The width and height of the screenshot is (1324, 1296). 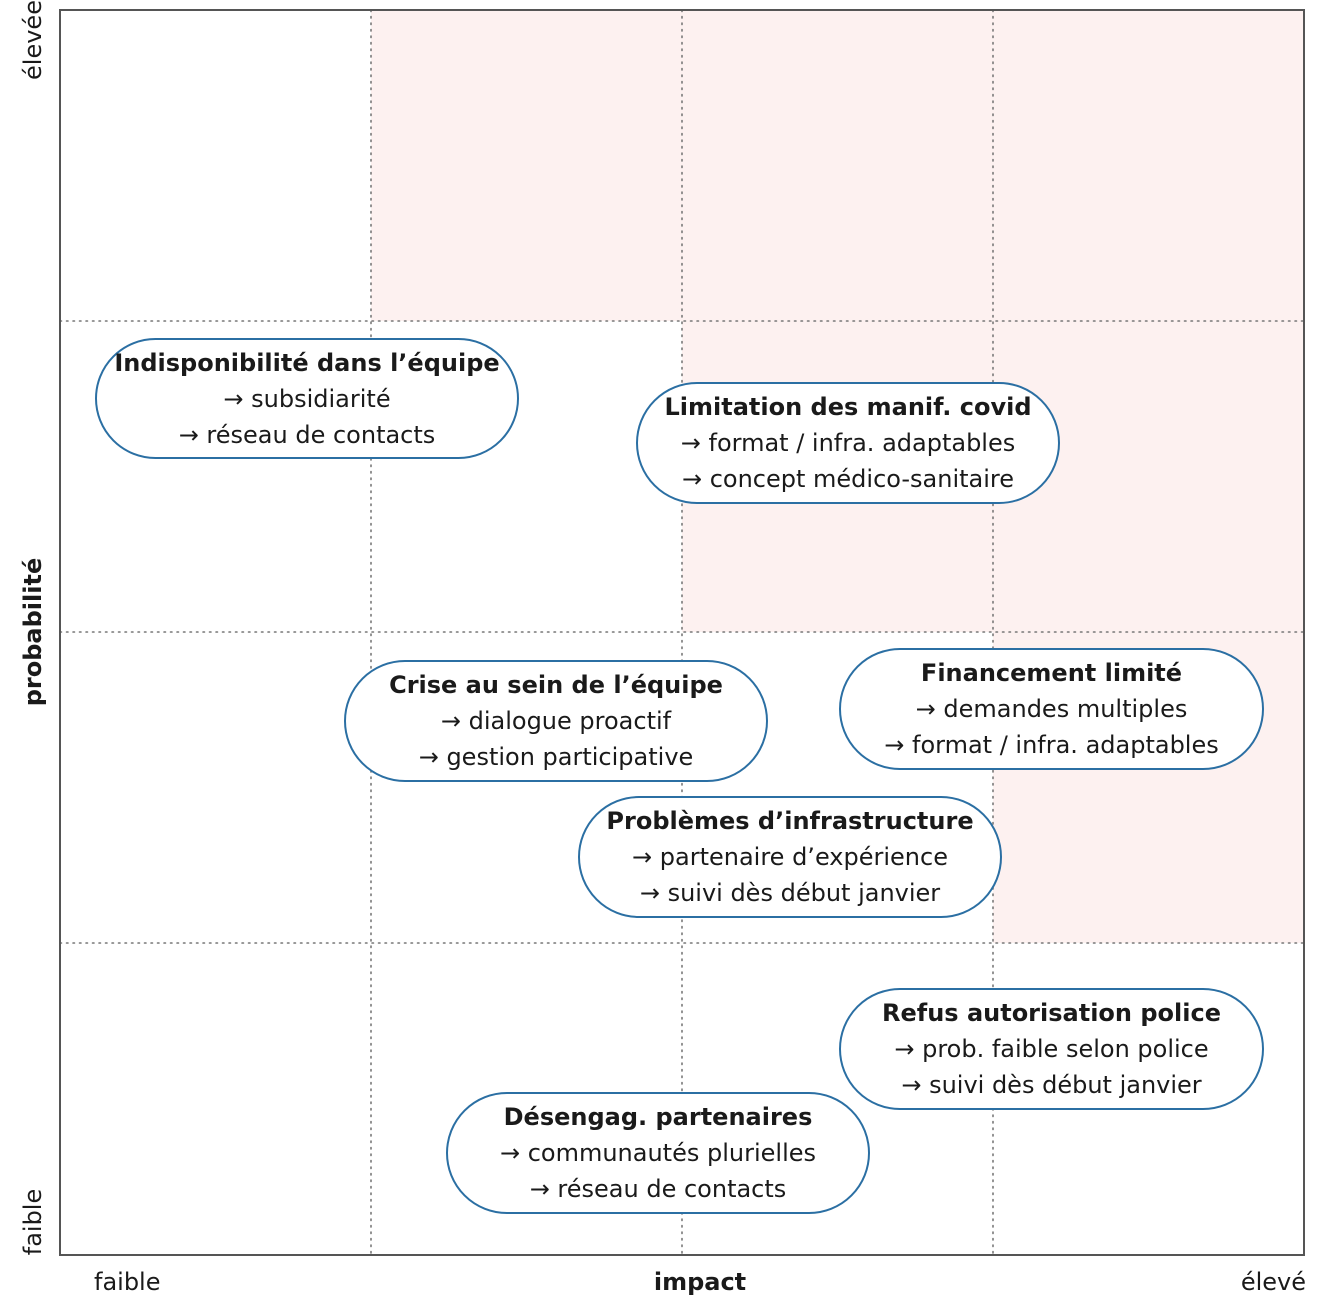 I want to click on mitigation-line: → communautés plurielles, so click(x=658, y=1153).